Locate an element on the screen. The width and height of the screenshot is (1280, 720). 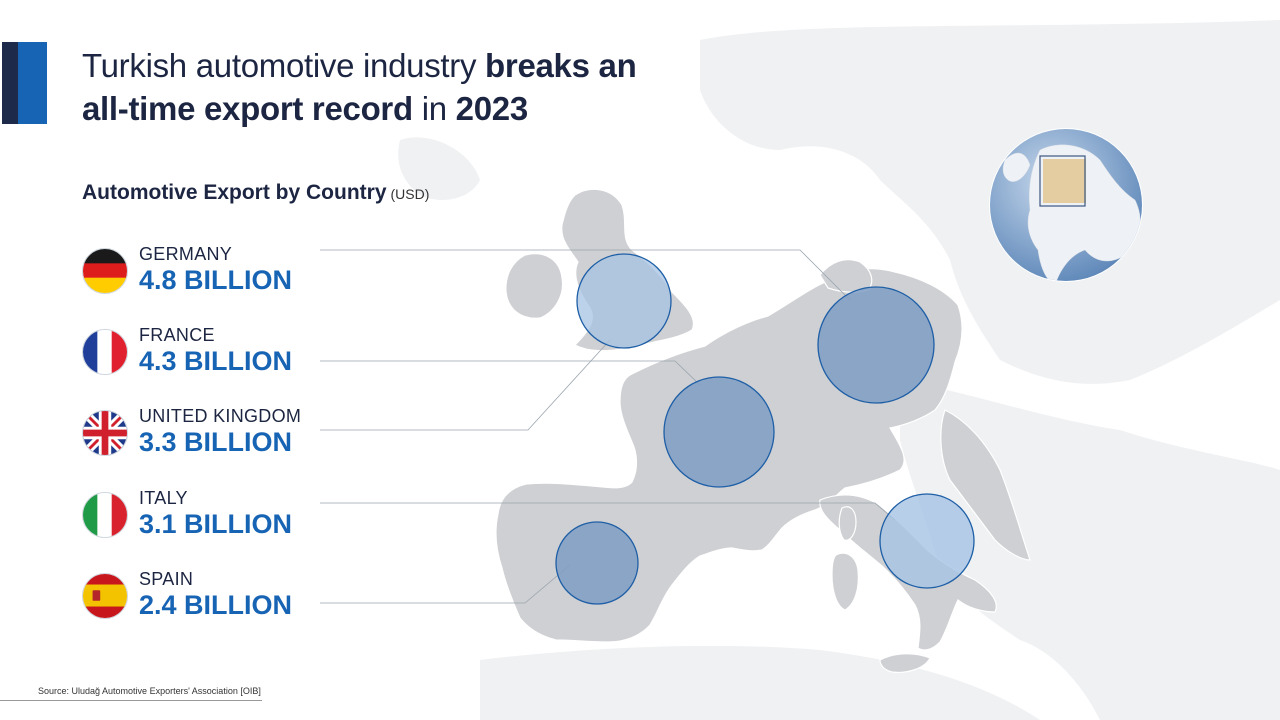
export-value: 4.8 BILLION is located at coordinates (216, 280).